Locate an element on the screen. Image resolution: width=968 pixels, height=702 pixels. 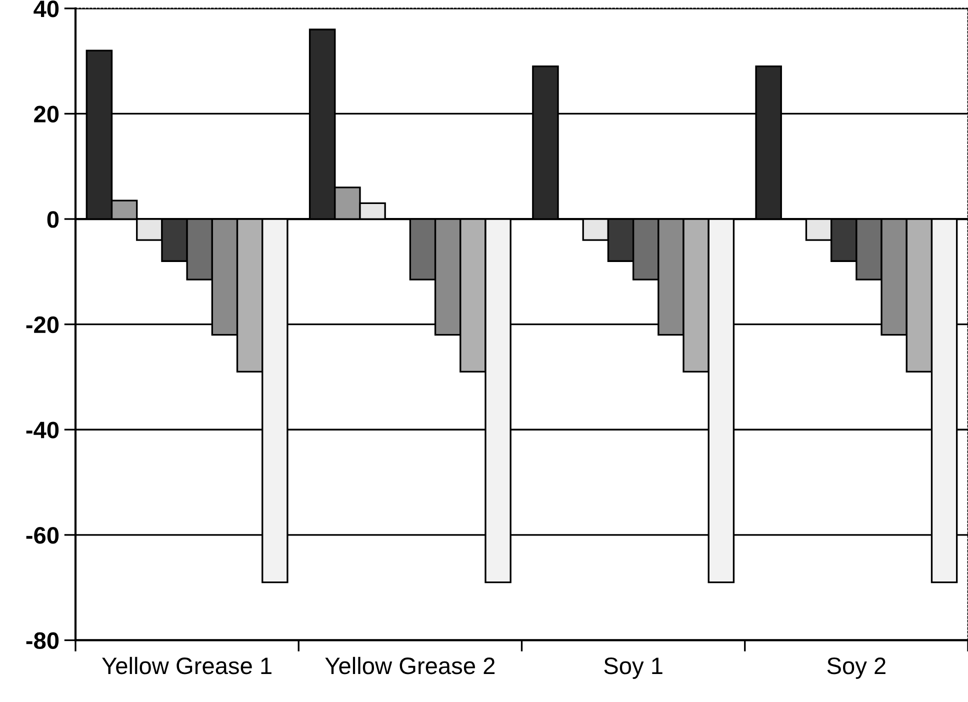
y-tick-label: -60 is located at coordinates (42, 535).